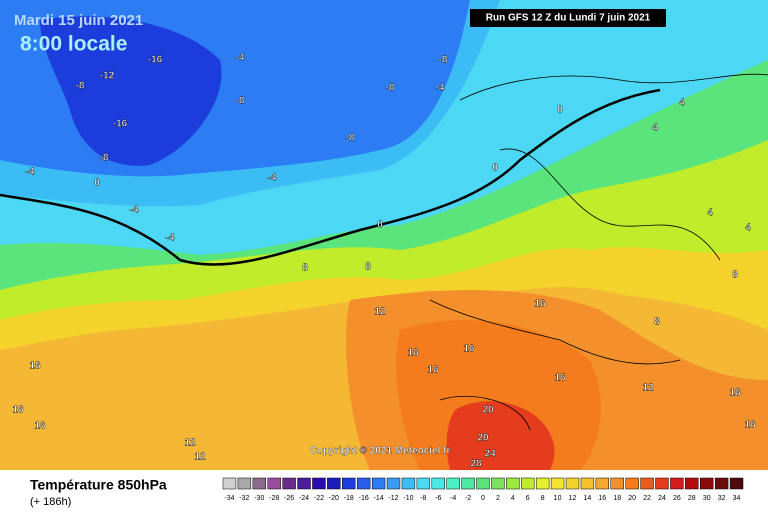  Describe the element at coordinates (483, 498) in the screenshot. I see `legend-label: 0` at that location.